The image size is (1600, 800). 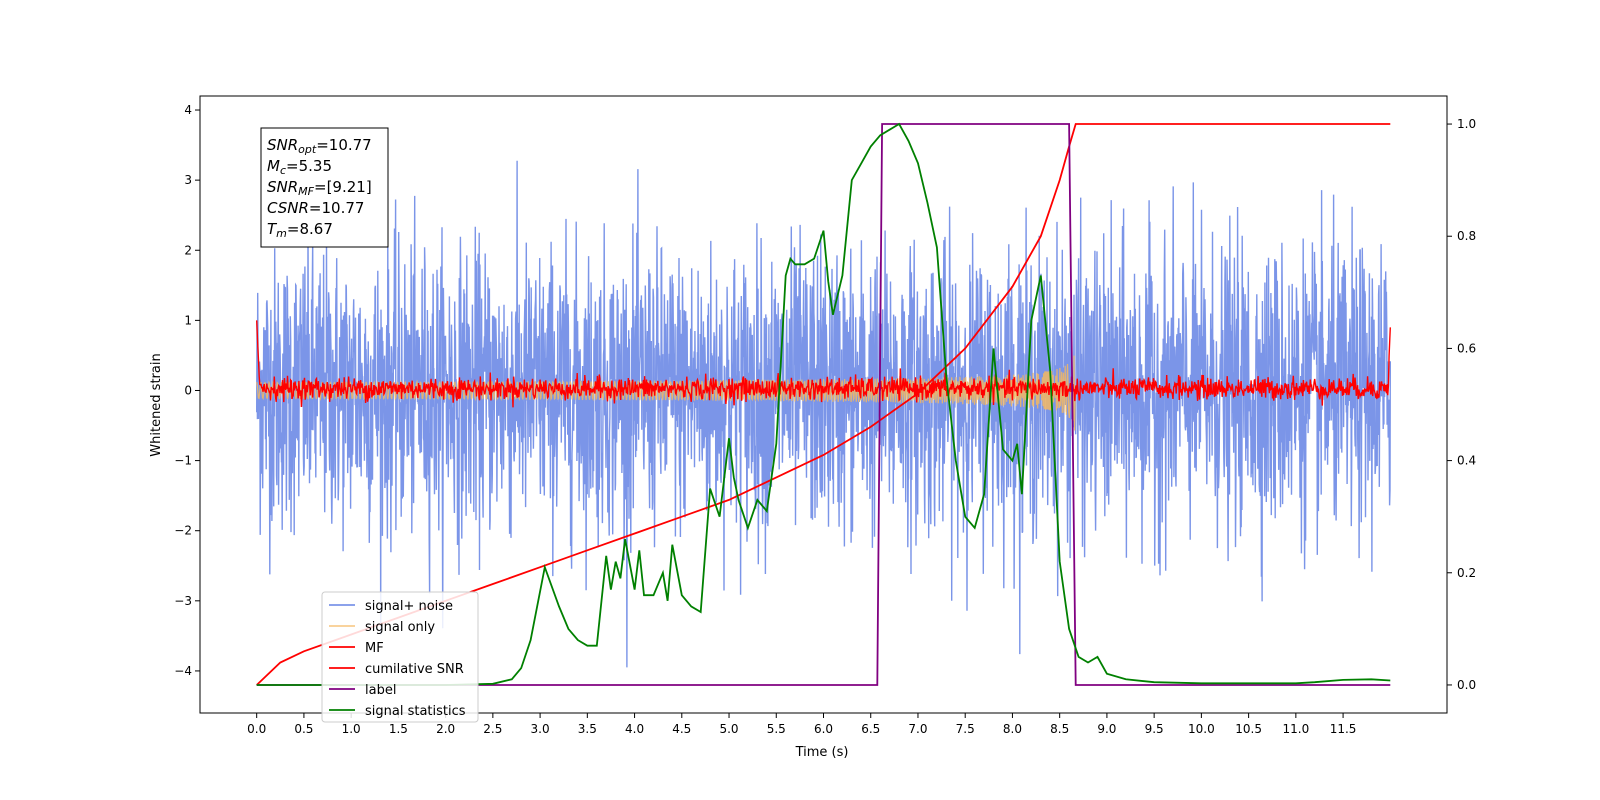 What do you see at coordinates (188, 320) in the screenshot?
I see `y-tick-label: 1` at bounding box center [188, 320].